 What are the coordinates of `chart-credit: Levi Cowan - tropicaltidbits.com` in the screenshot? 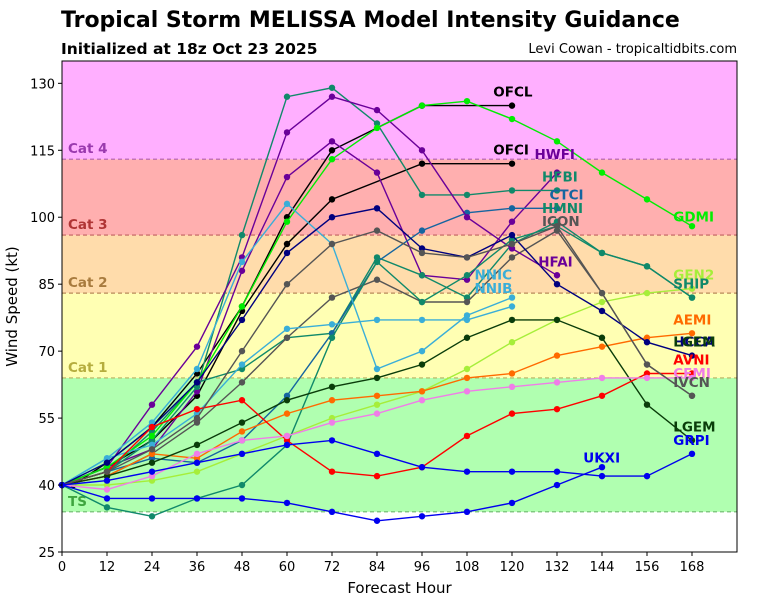 It's located at (632, 49).